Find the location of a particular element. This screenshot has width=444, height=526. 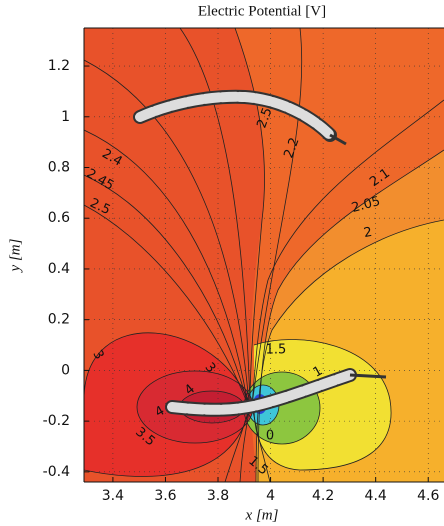

contour-label: 0 is located at coordinates (270, 436).